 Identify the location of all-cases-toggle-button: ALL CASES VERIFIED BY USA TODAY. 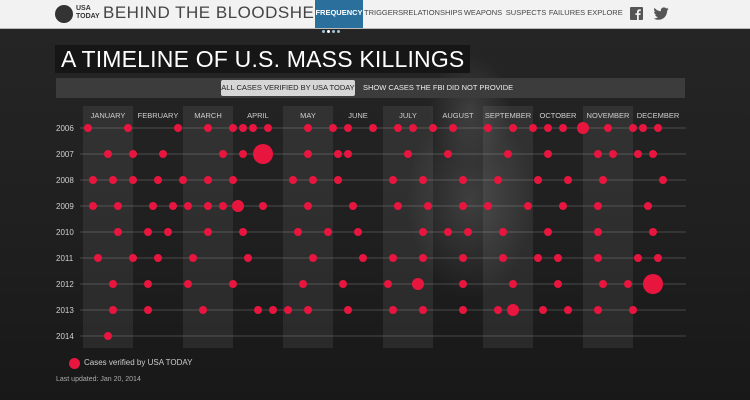
(288, 88).